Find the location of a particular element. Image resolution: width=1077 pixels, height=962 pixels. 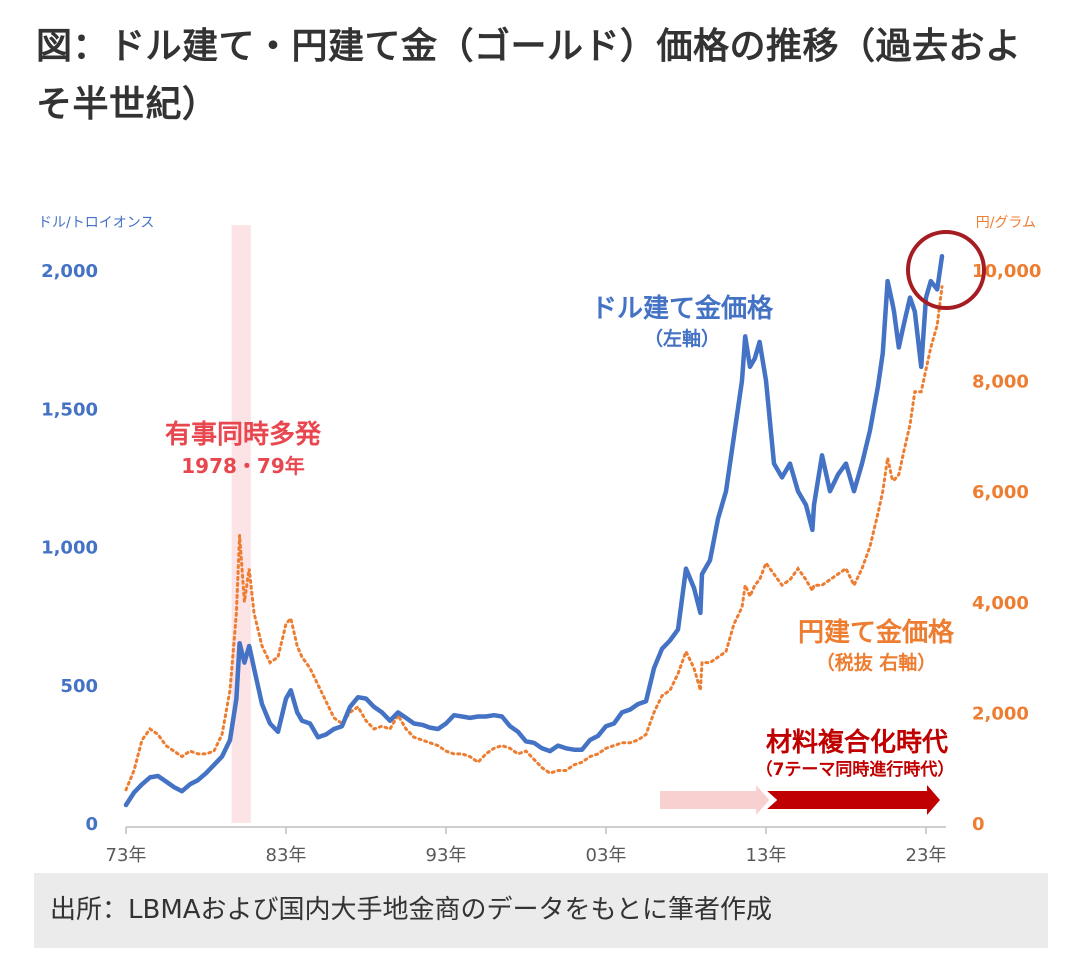

era-sublabel: （7テーマ同時進行時代） is located at coordinates (855, 769).